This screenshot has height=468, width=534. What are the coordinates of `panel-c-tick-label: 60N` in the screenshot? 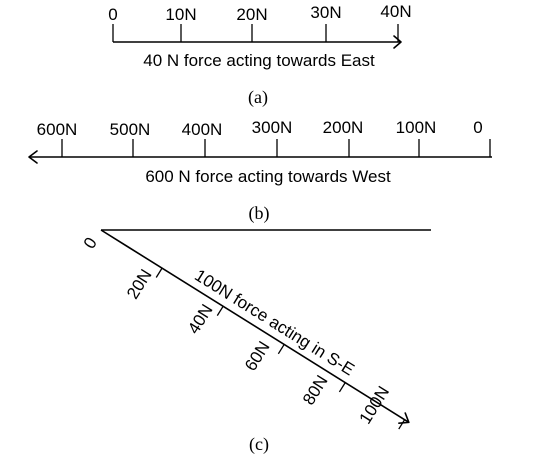 It's located at (257, 356).